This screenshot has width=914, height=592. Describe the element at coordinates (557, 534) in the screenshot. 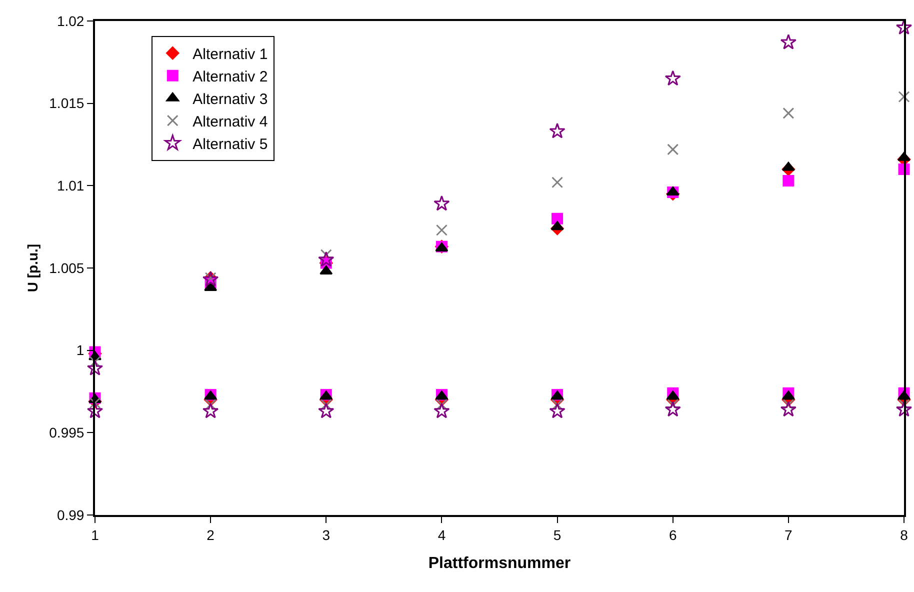

I see `x-tick-label: 5` at that location.